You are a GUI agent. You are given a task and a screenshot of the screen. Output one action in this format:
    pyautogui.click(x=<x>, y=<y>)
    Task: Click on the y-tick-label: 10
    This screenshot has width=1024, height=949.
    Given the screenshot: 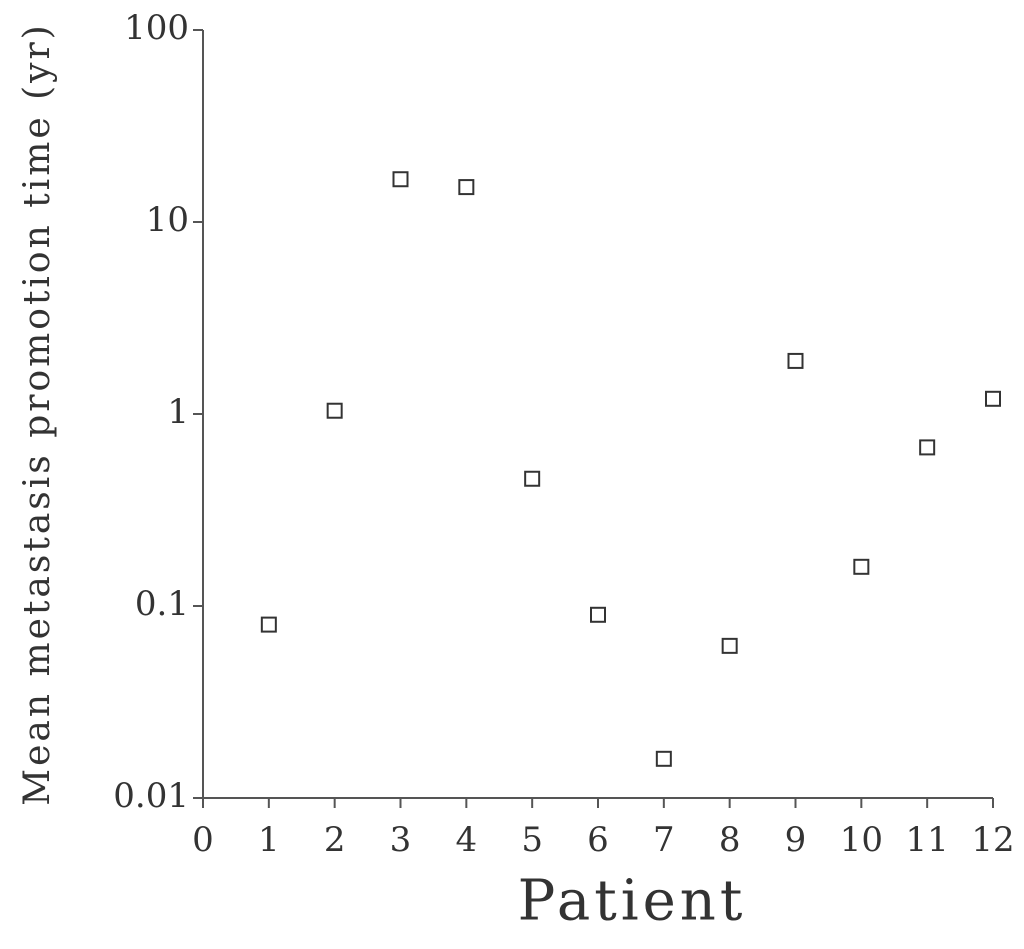 What is the action you would take?
    pyautogui.click(x=167, y=220)
    